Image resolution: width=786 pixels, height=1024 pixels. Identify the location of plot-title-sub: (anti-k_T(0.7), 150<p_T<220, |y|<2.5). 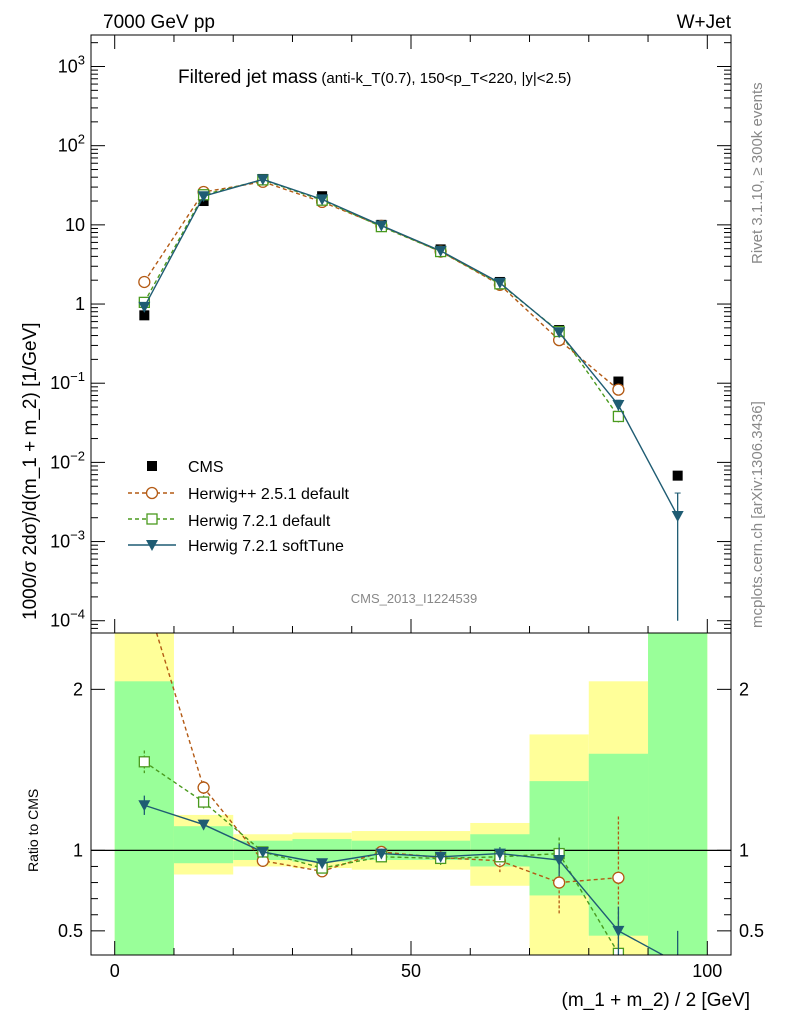
(446, 78).